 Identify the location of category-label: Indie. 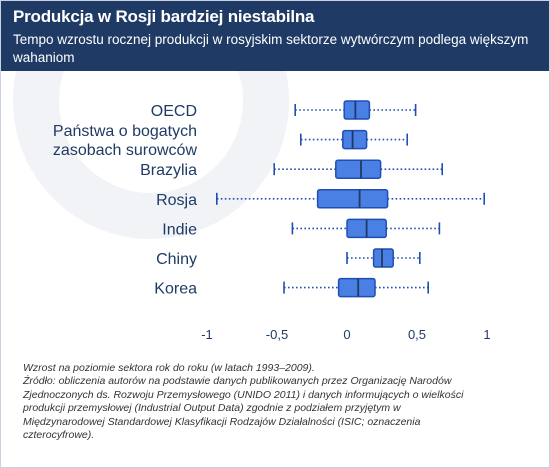
(179, 229).